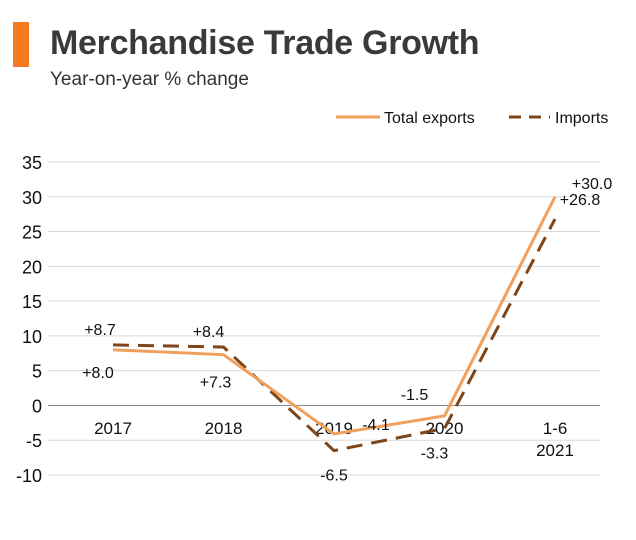 This screenshot has width=636, height=540. I want to click on data-label: +8.0, so click(98, 373).